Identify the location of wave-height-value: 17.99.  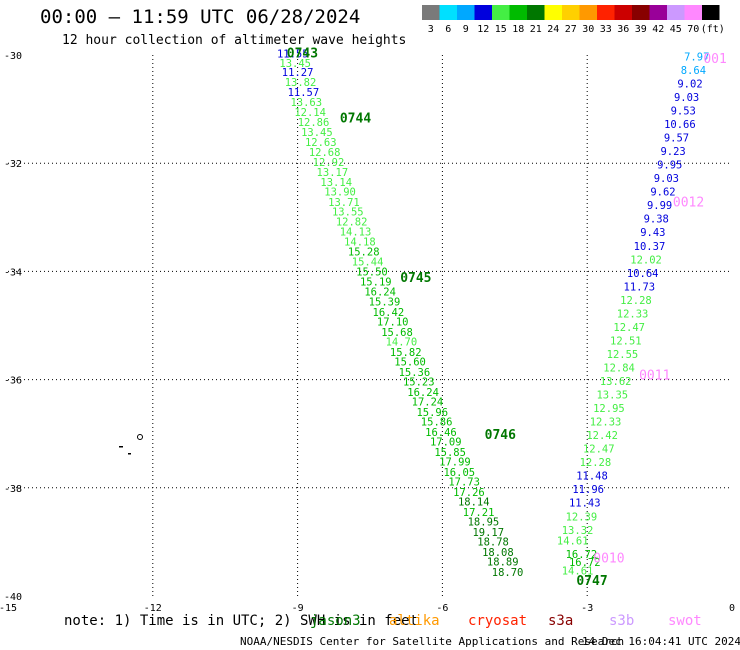
(455, 463).